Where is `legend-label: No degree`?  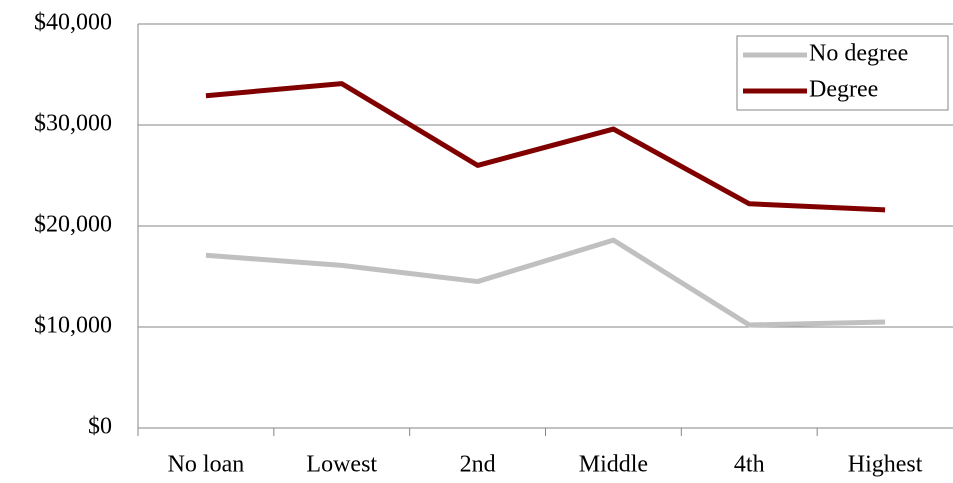
legend-label: No degree is located at coordinates (858, 54).